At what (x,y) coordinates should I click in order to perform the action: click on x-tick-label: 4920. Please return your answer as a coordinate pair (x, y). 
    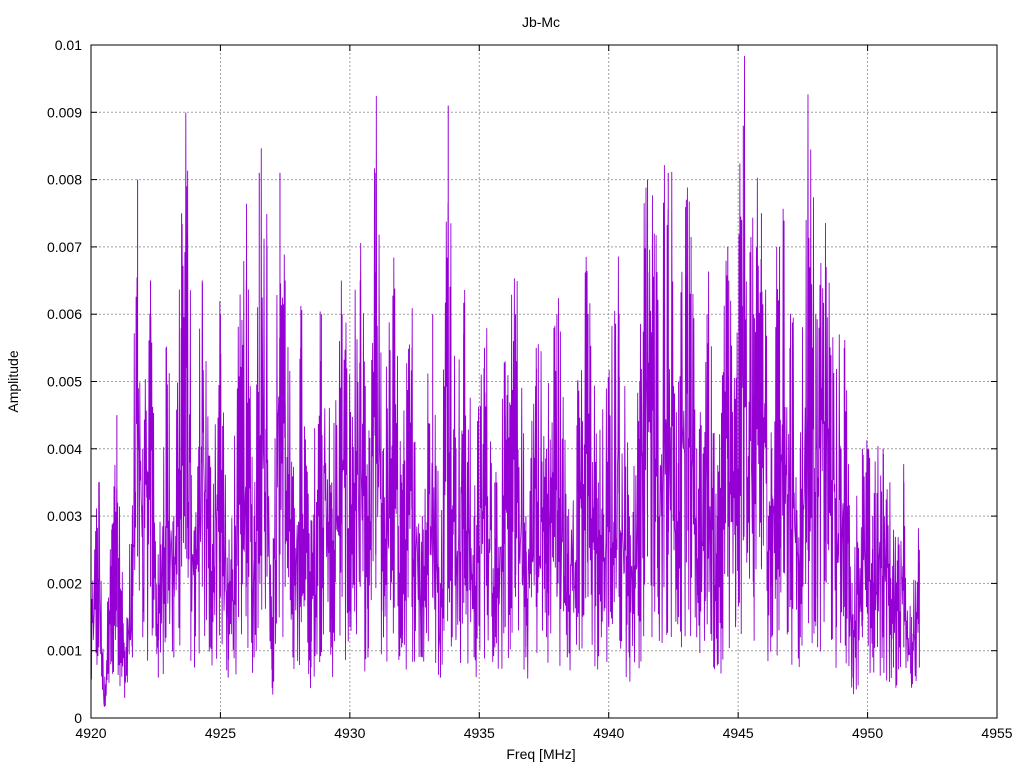
    Looking at the image, I should click on (90, 733).